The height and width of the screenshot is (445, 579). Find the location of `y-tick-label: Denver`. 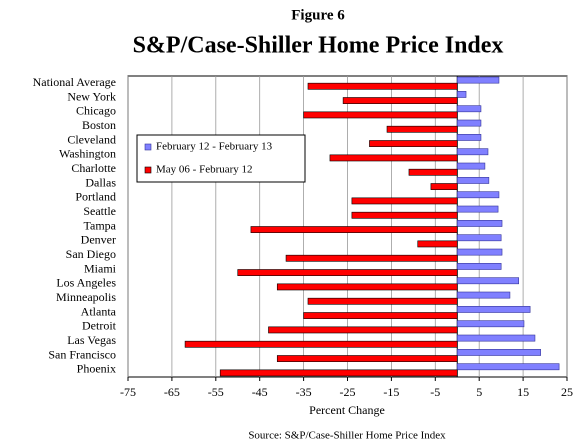

y-tick-label: Denver is located at coordinates (98, 240).